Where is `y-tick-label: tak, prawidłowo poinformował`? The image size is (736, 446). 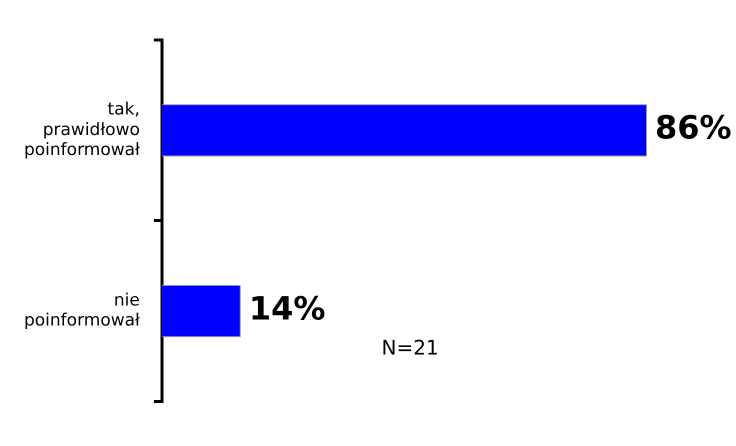 y-tick-label: tak, prawidłowo poinformował is located at coordinates (82, 129).